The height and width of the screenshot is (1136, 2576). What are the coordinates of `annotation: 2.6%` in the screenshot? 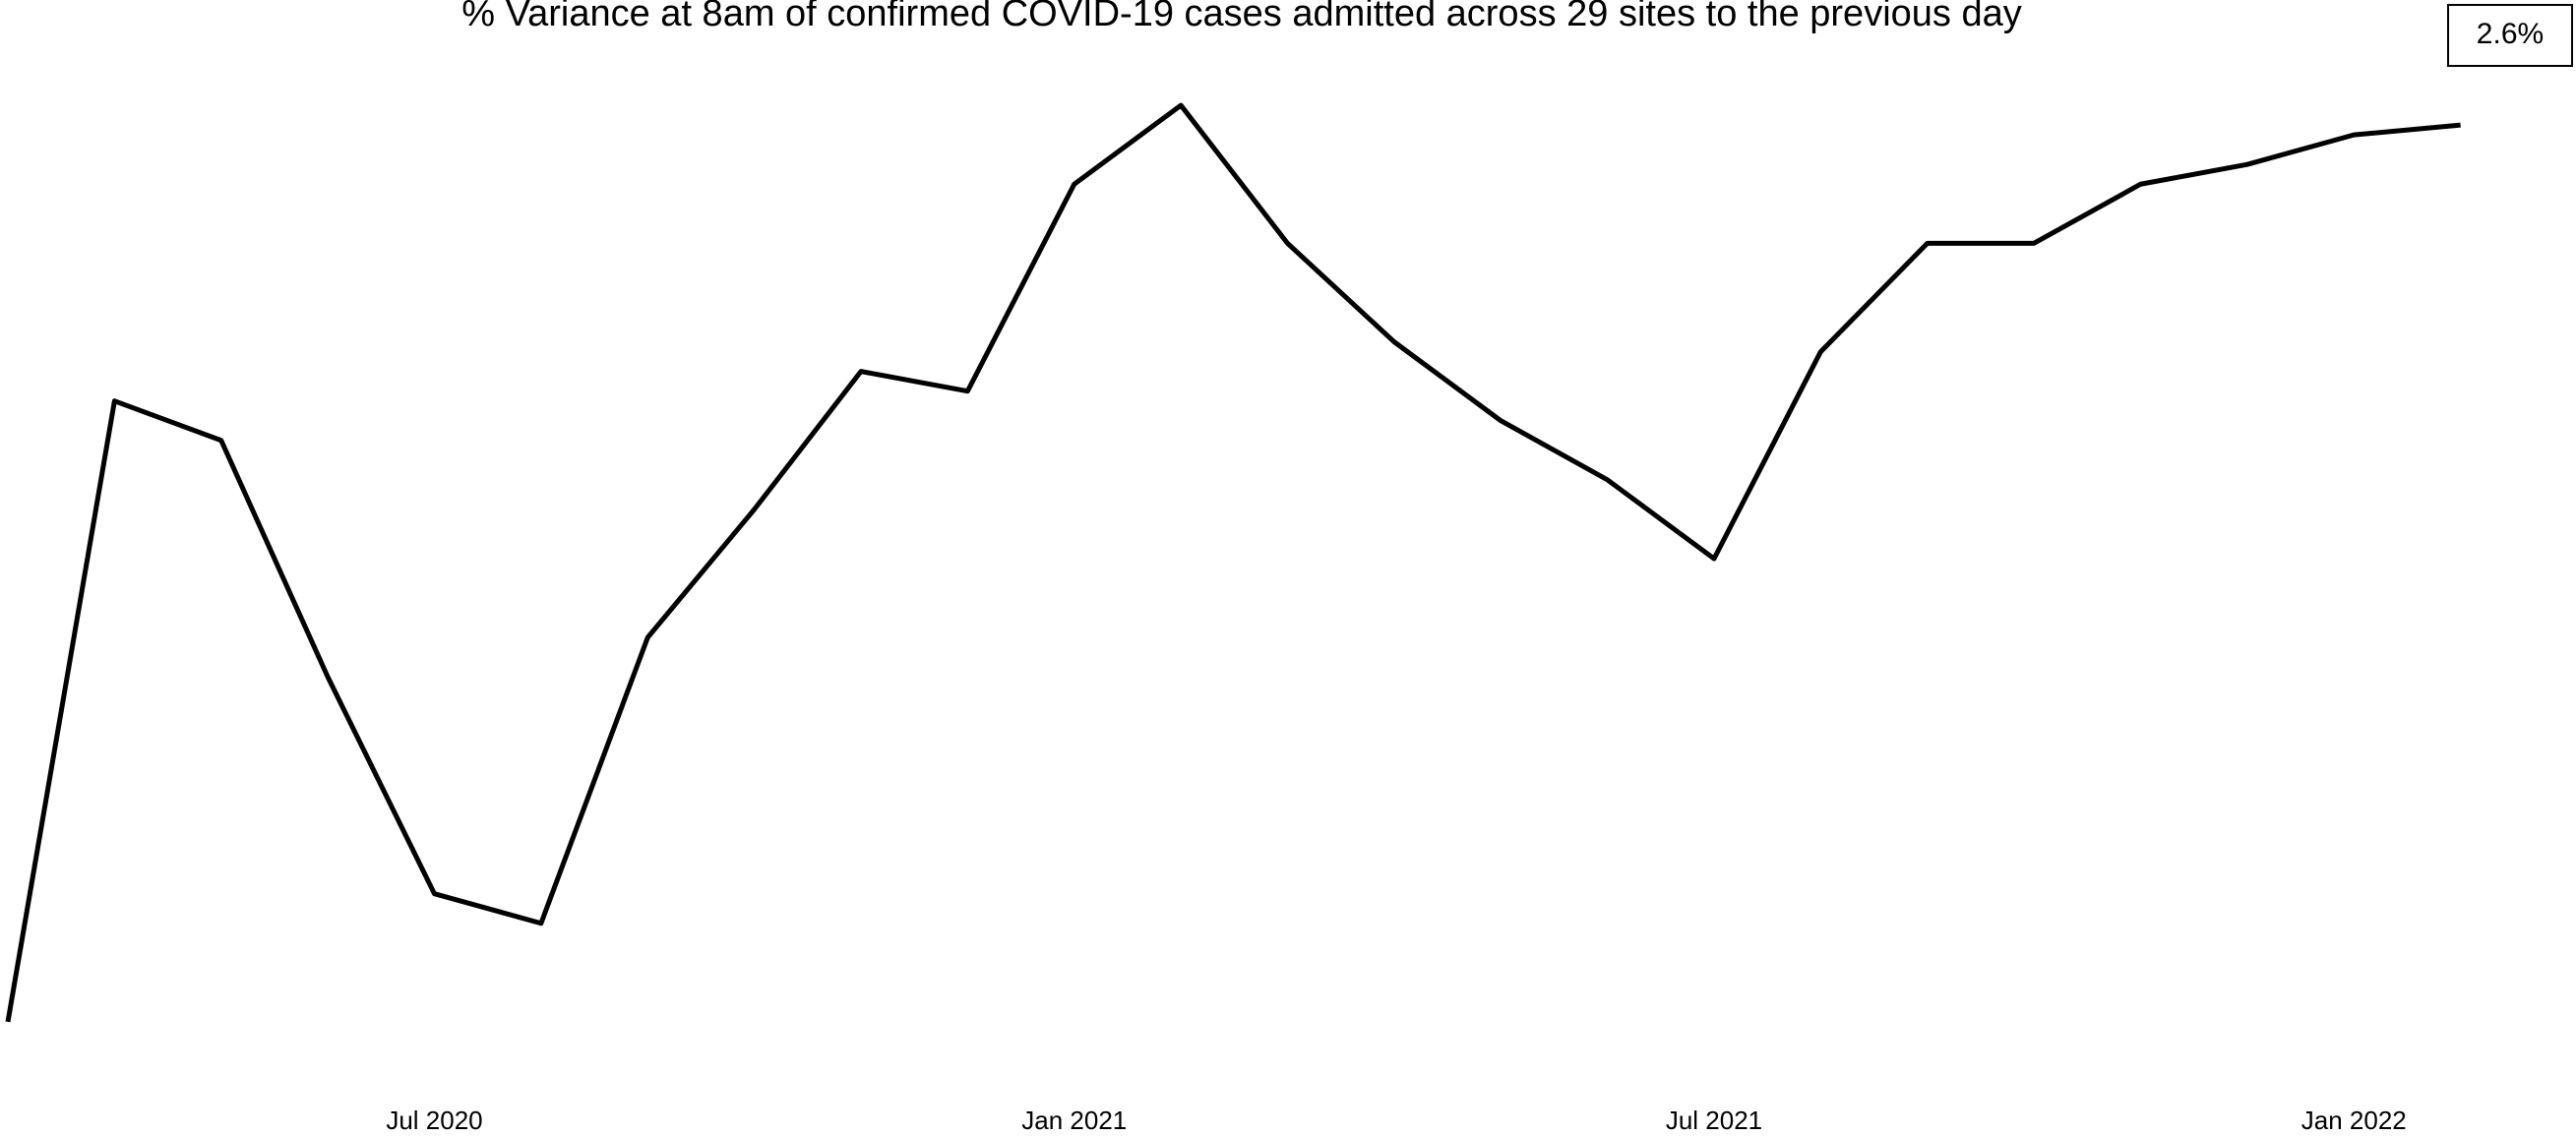 It's located at (2510, 34).